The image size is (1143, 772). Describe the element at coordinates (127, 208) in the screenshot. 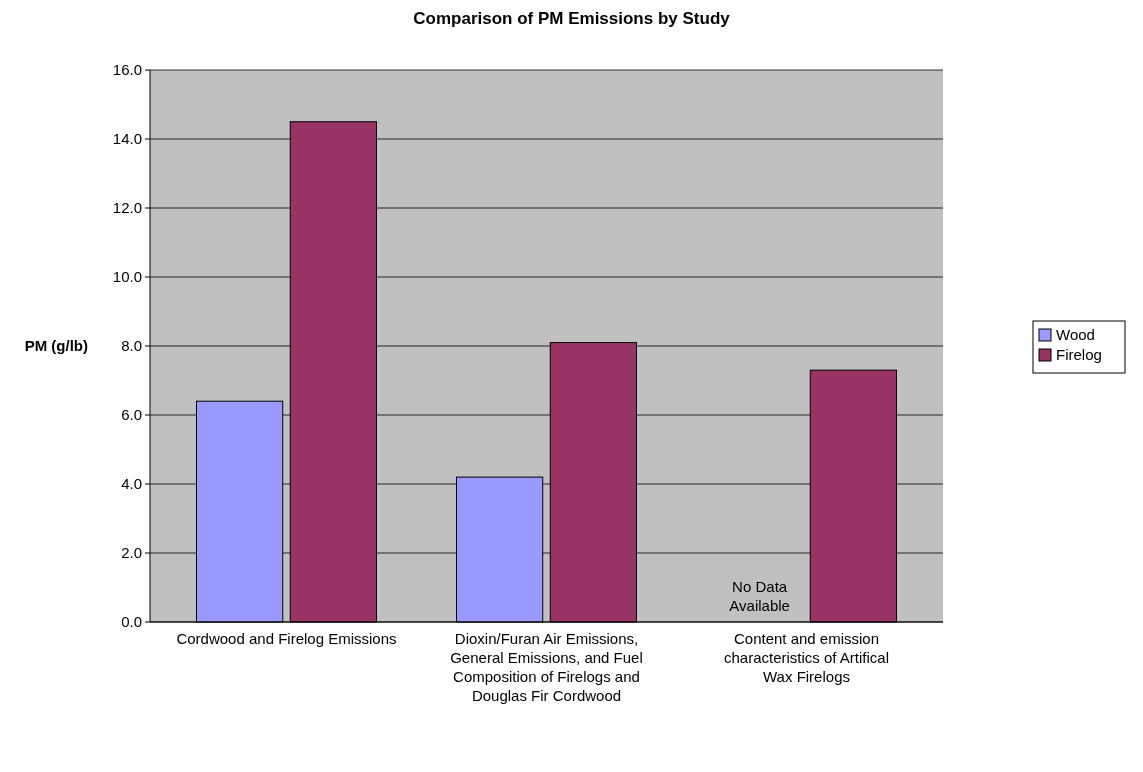

I see `y-tick-label: 12.0` at that location.